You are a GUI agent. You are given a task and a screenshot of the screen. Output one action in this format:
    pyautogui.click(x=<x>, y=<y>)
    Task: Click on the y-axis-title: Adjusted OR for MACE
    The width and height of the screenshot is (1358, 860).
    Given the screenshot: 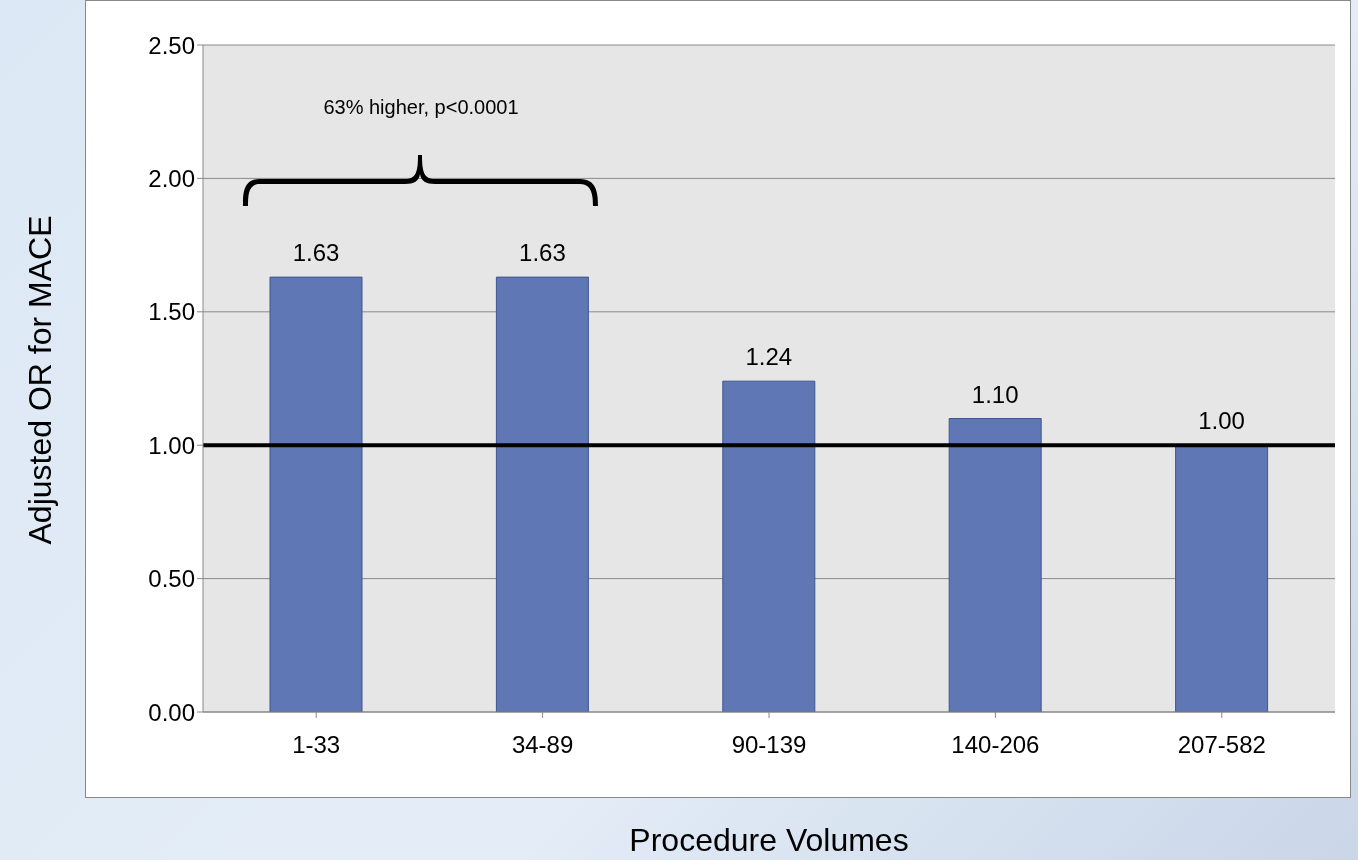 What is the action you would take?
    pyautogui.click(x=40, y=380)
    